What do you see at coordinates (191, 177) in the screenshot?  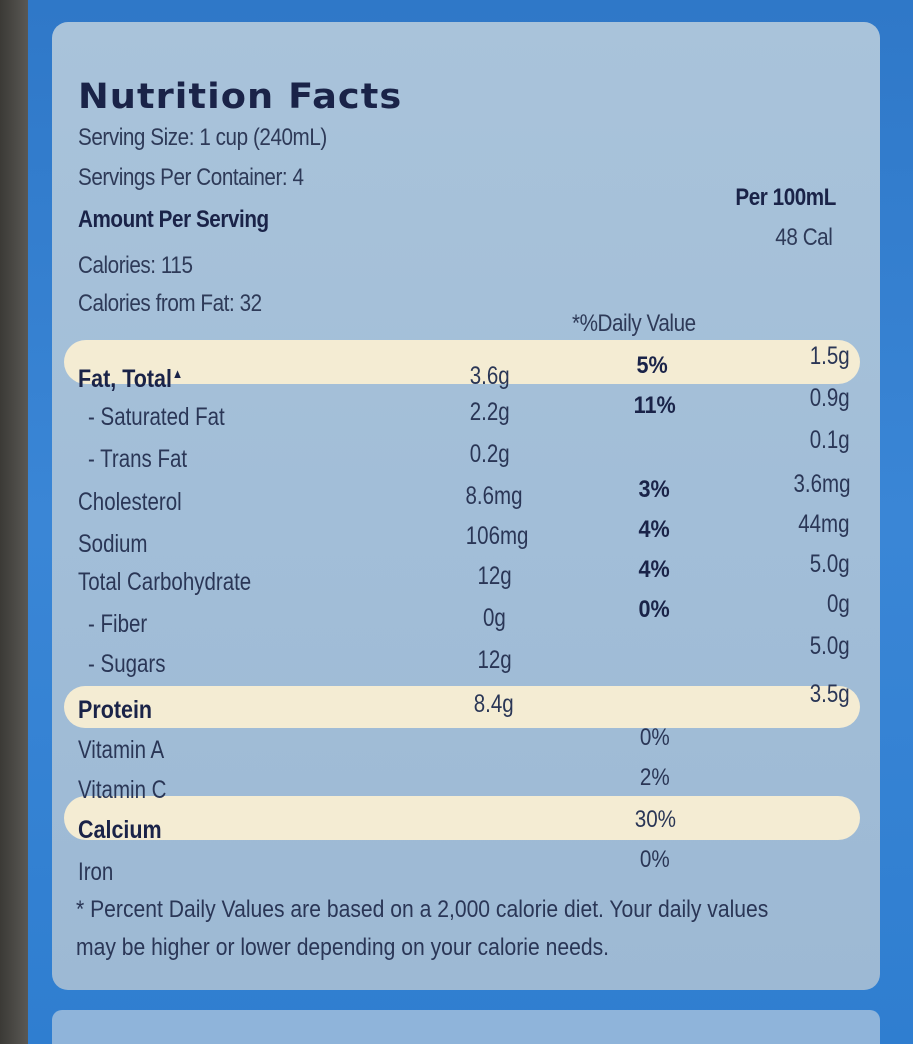 I see `servings-per-container: Servings Per Container: 4` at bounding box center [191, 177].